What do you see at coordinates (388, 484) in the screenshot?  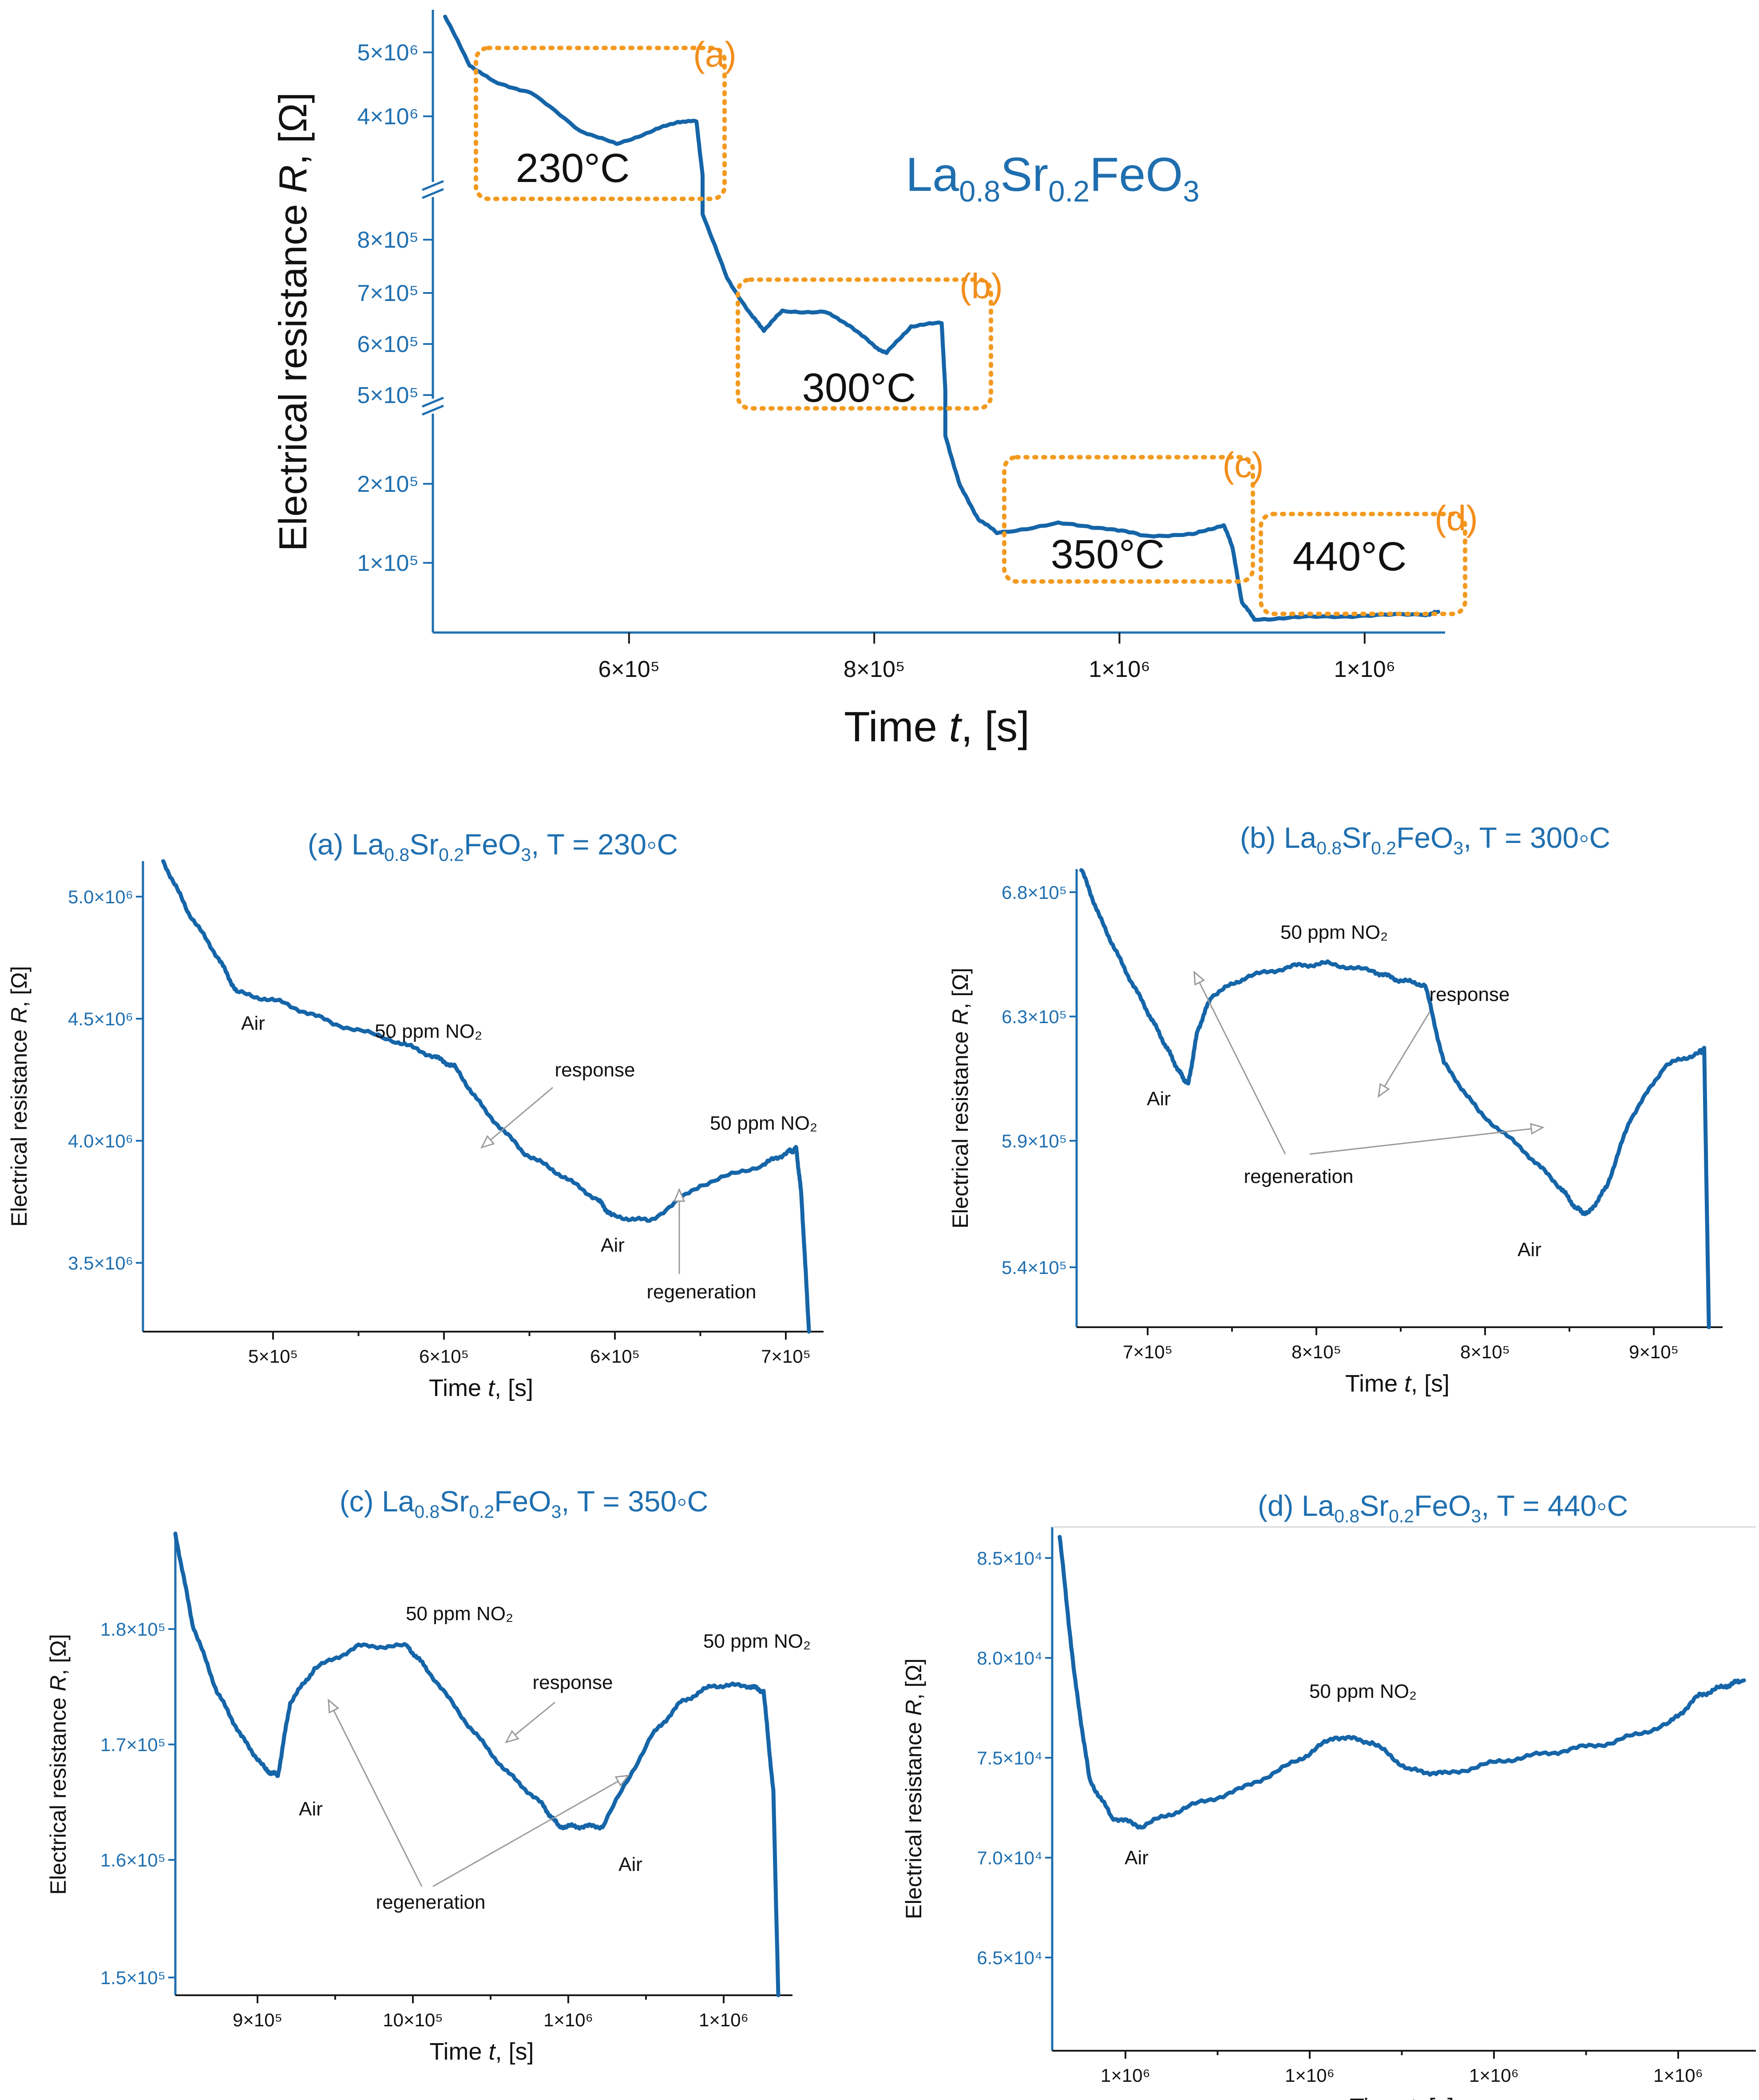 I see `main-y-tick-label: 2×10⁵` at bounding box center [388, 484].